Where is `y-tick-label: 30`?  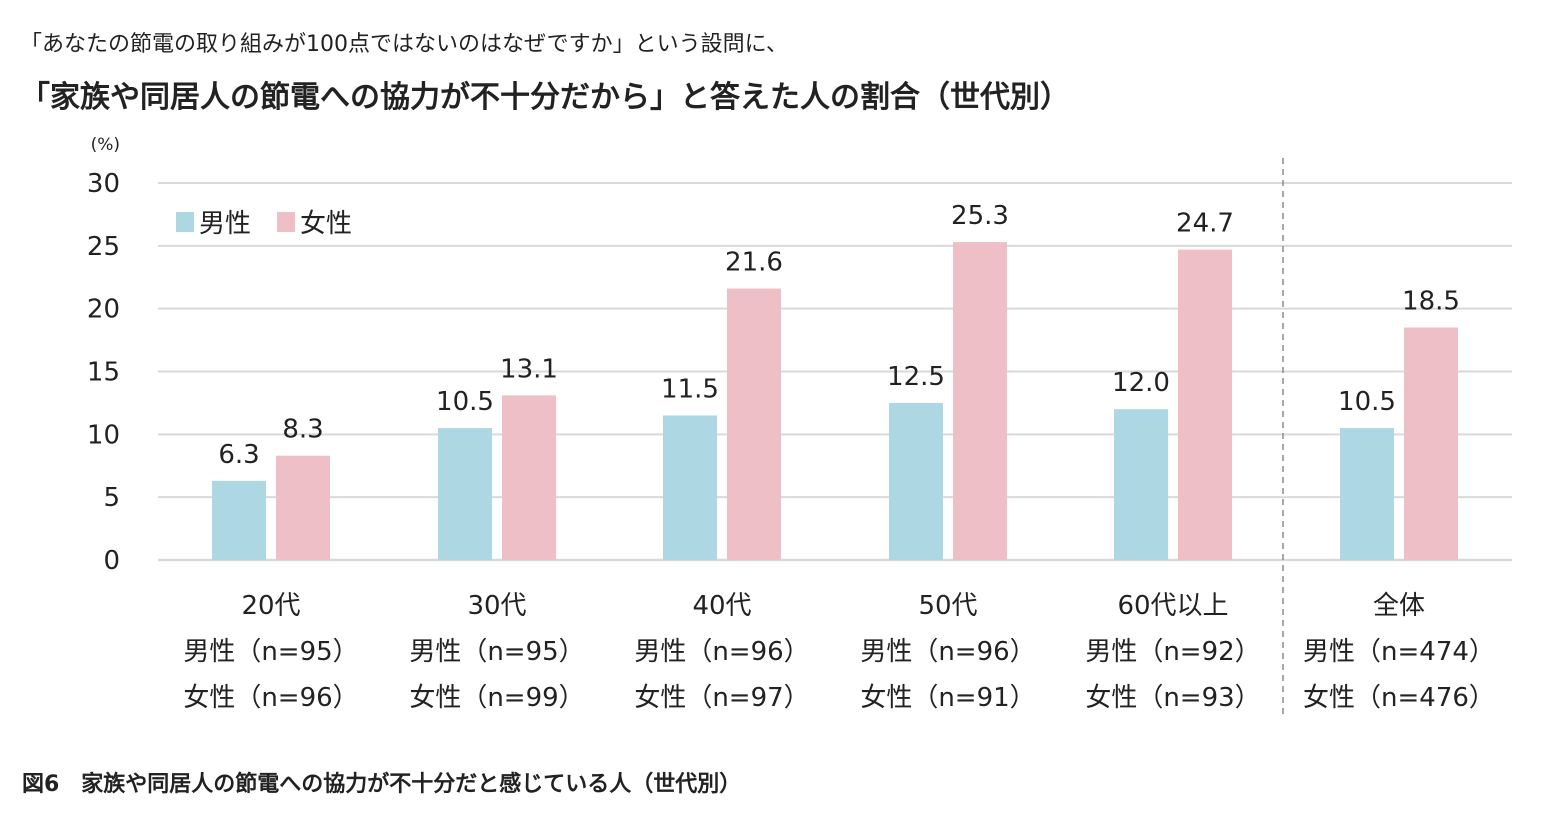 y-tick-label: 30 is located at coordinates (103, 184).